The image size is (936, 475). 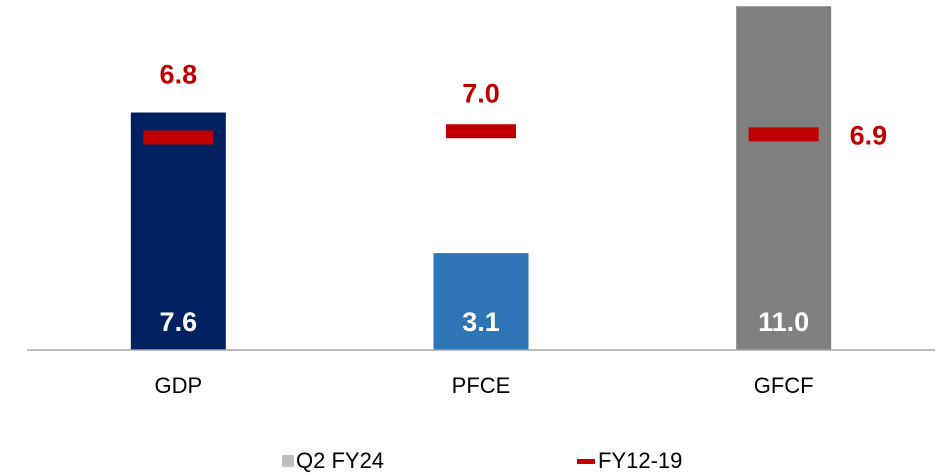 I want to click on marker-value-label: 6.9, so click(x=869, y=136).